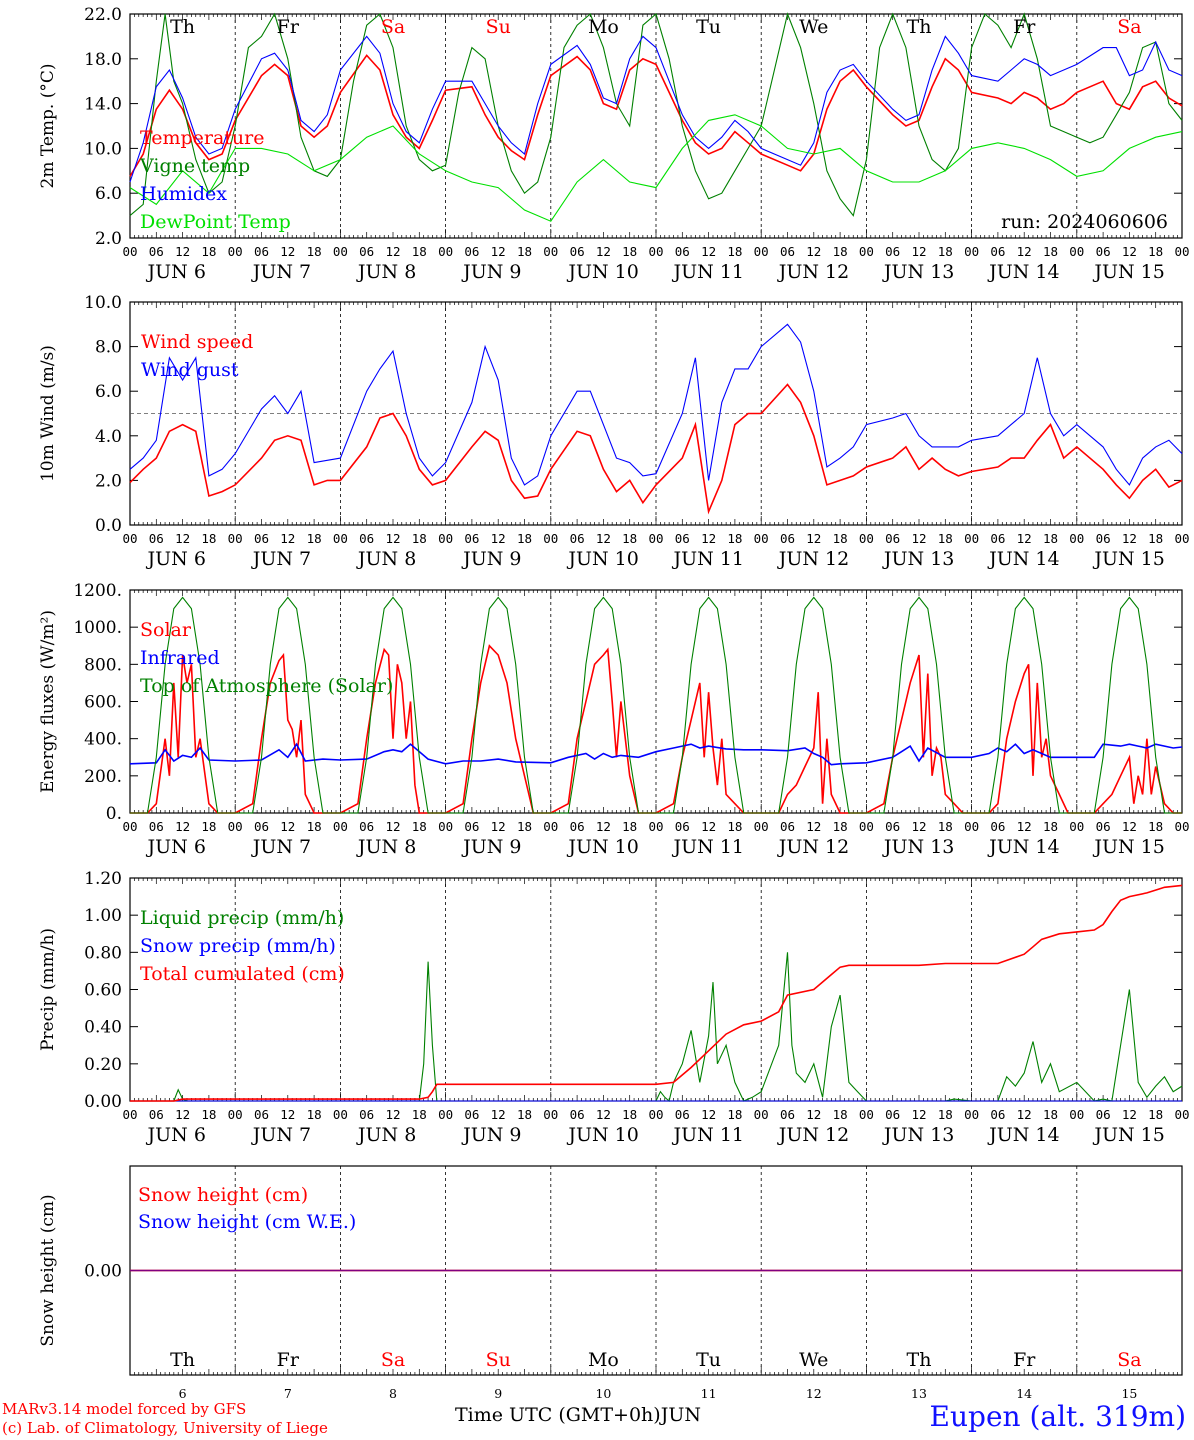  What do you see at coordinates (166, 630) in the screenshot?
I see `energy-legend-entry: Solar` at bounding box center [166, 630].